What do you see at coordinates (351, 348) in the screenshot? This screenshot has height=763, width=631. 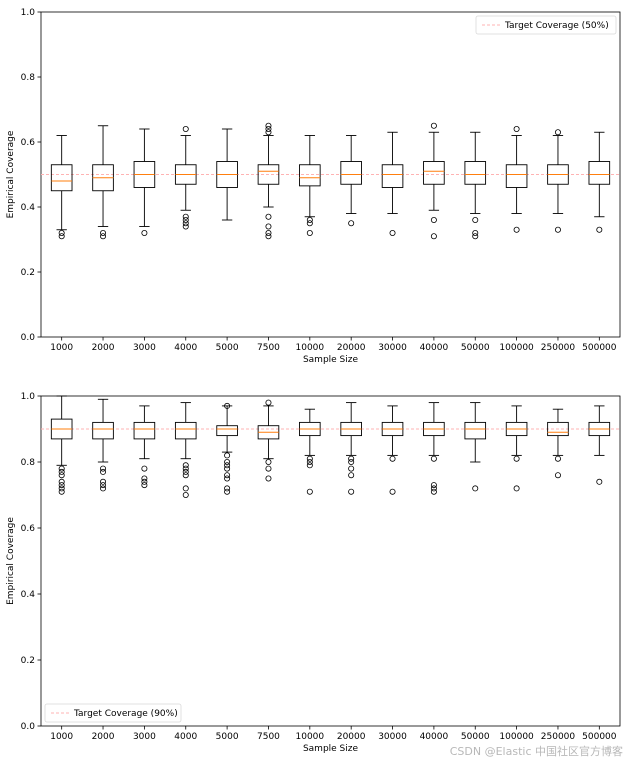 I see `x-tick-label: 20000` at bounding box center [351, 348].